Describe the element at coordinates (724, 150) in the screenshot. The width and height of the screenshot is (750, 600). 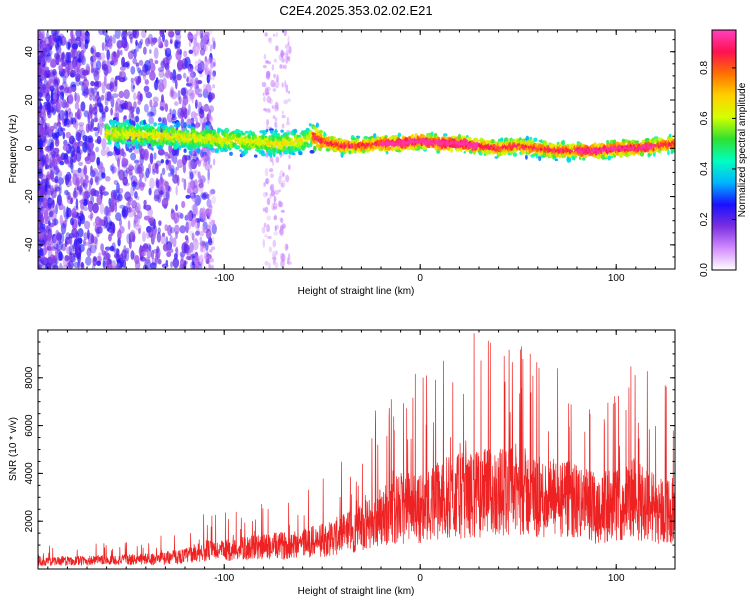
I see `colorbar-gradient` at that location.